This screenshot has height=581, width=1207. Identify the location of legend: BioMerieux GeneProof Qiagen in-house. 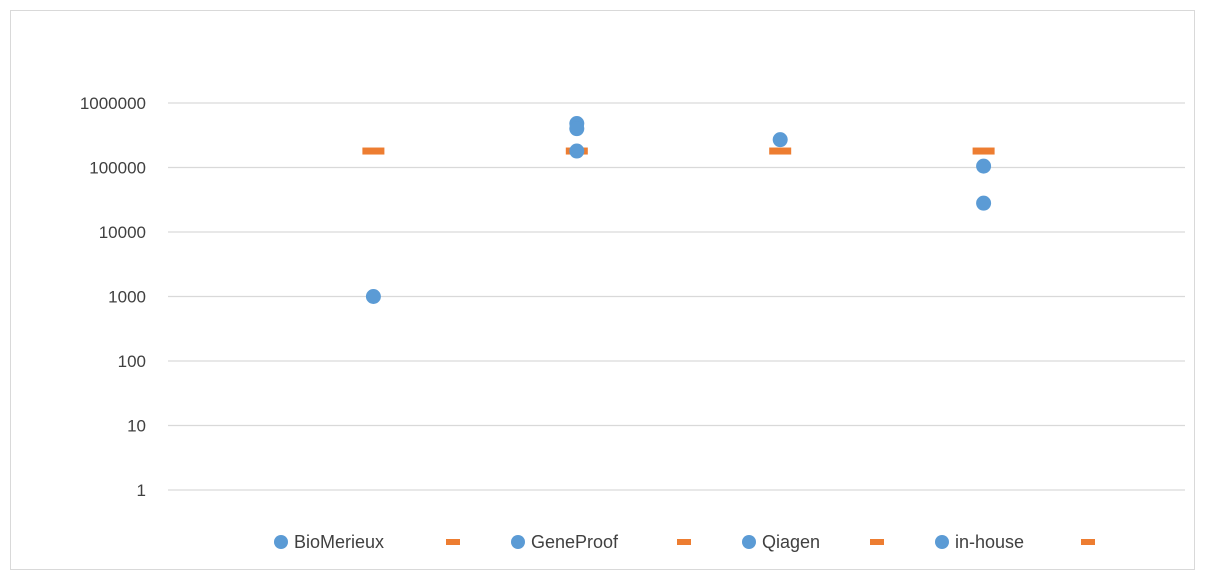
(684, 542).